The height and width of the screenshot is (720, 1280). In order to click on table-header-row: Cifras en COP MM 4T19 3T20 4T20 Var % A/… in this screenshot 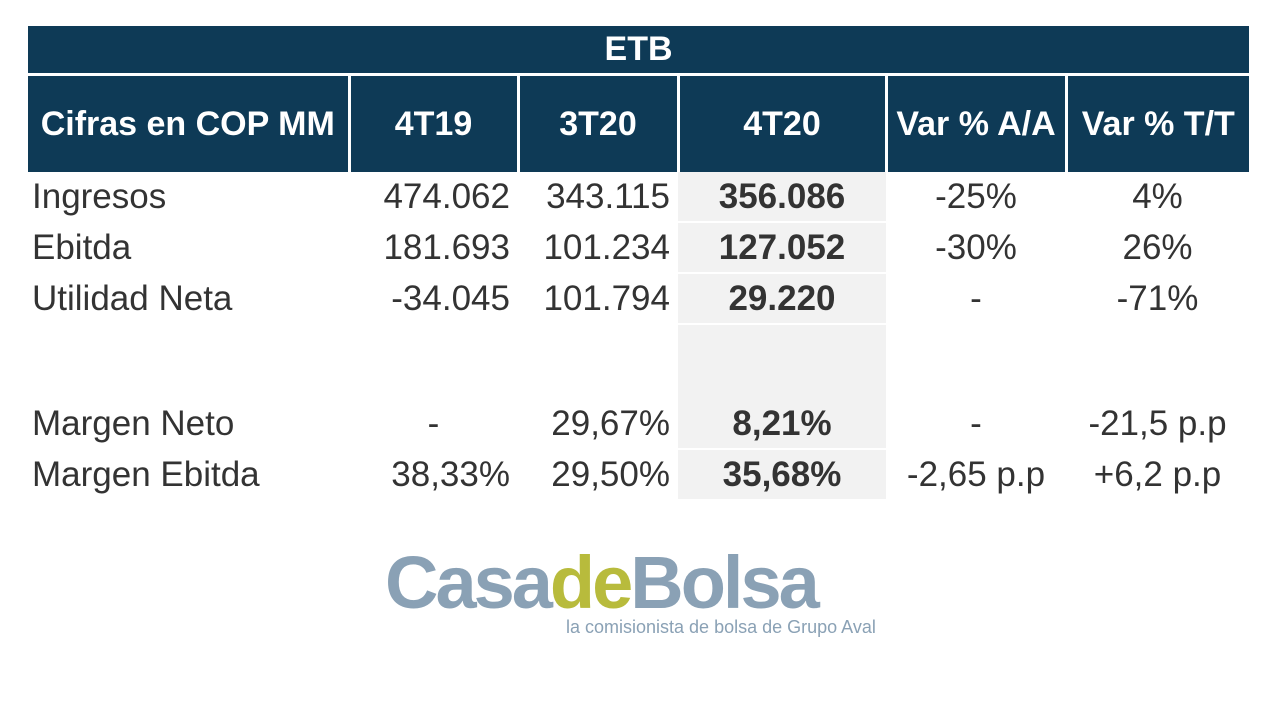, I will do `click(639, 123)`.